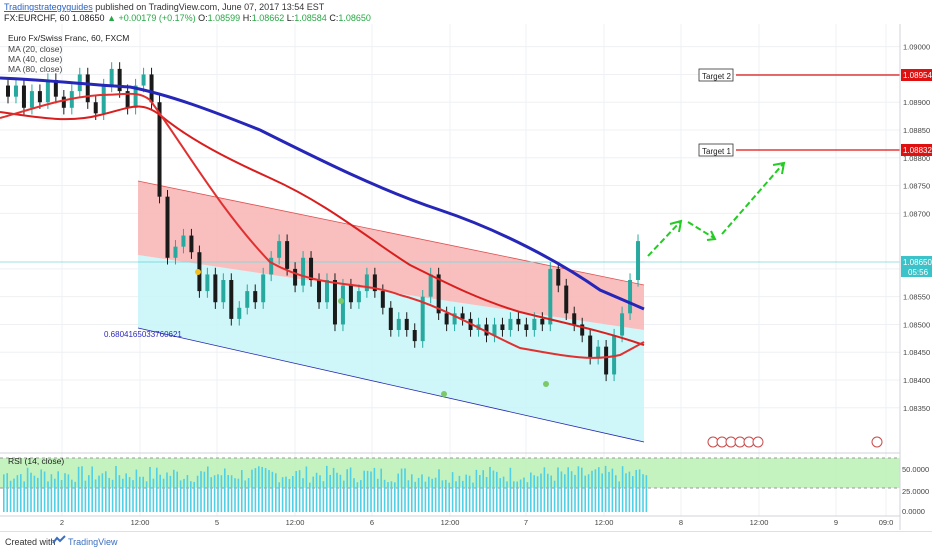 Image resolution: width=932 pixels, height=551 pixels. Describe the element at coordinates (916, 75) in the screenshot. I see `target2-badge` at that location.